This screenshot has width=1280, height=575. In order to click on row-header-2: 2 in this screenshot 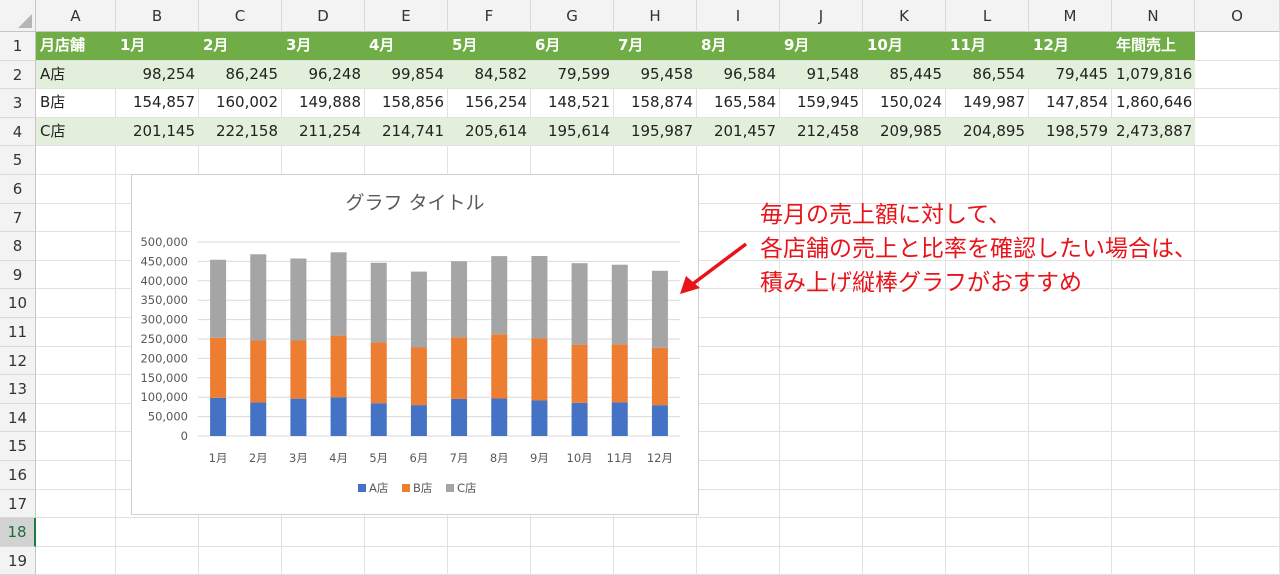, I will do `click(18, 75)`.